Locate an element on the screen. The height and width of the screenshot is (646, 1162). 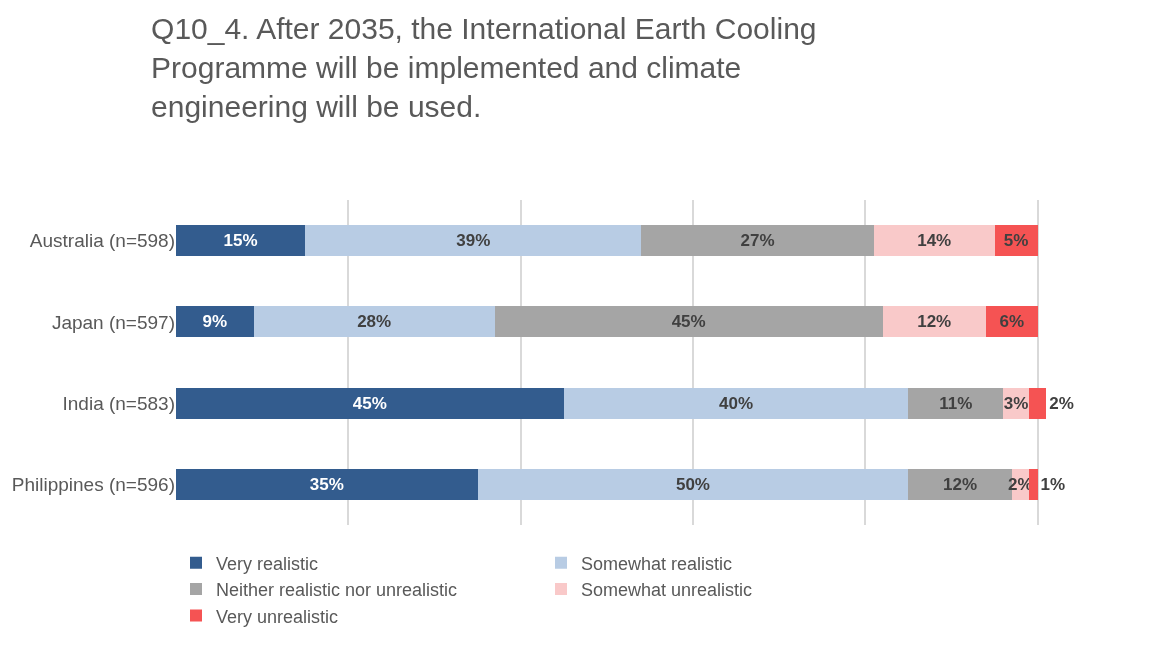
data-label: 11% is located at coordinates (956, 403).